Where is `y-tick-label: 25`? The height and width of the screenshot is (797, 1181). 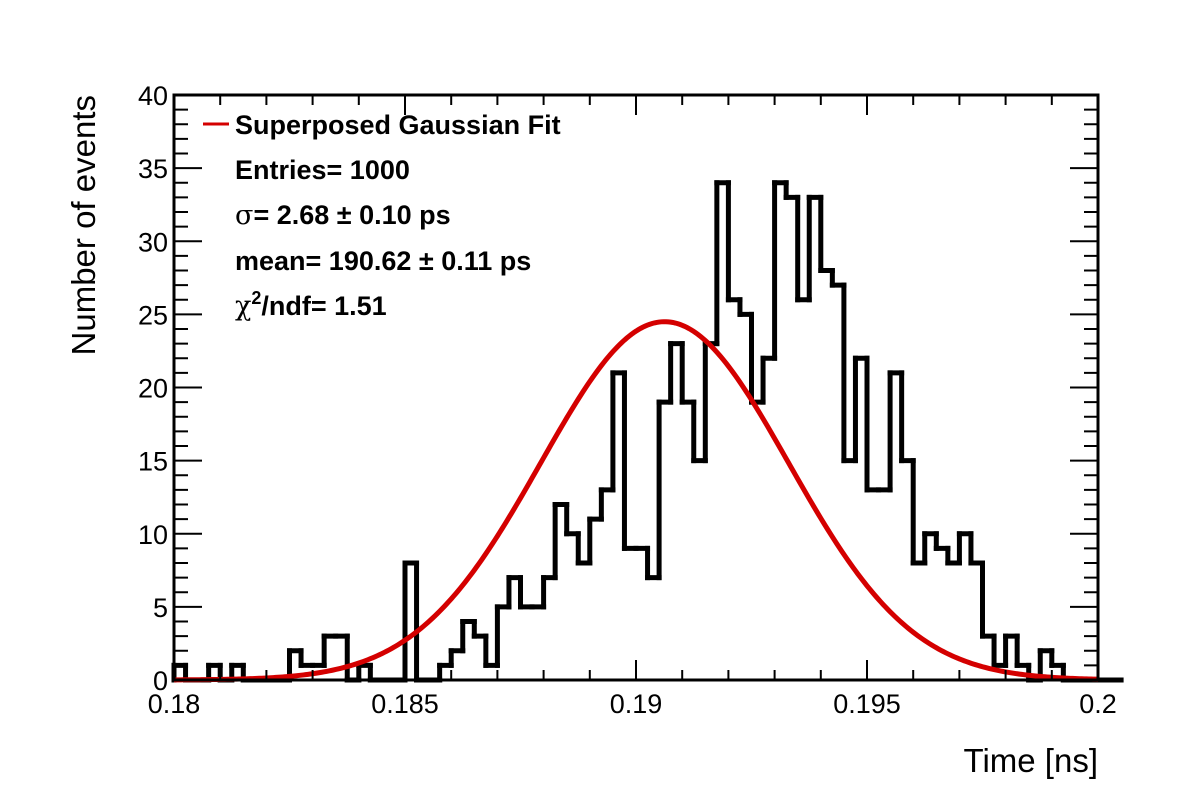
y-tick-label: 25 is located at coordinates (153, 315).